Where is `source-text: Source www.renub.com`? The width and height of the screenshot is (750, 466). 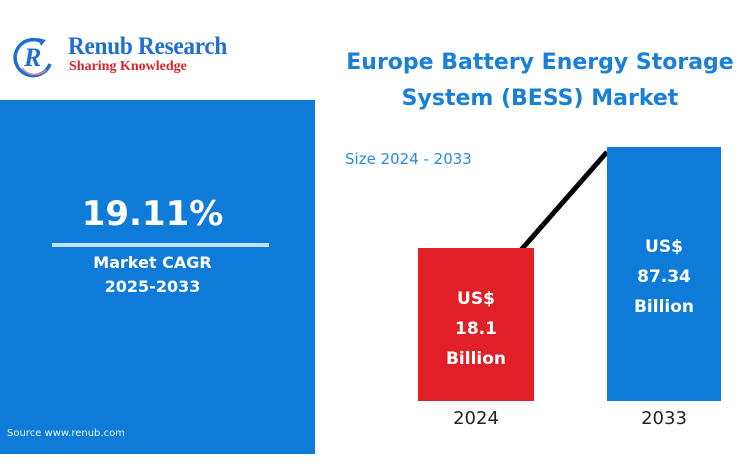 source-text: Source www.renub.com is located at coordinates (66, 433).